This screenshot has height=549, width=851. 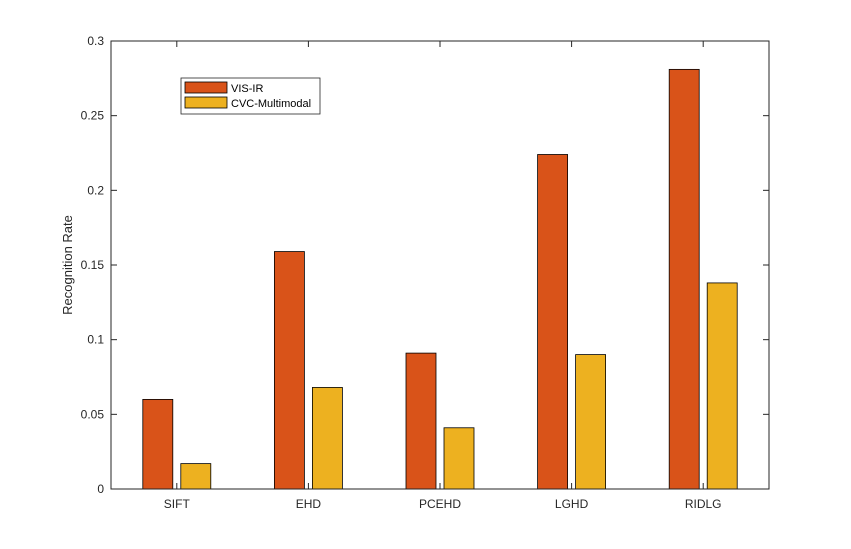 What do you see at coordinates (590, 422) in the screenshot?
I see `bar-lghd-cvc-multimodal` at bounding box center [590, 422].